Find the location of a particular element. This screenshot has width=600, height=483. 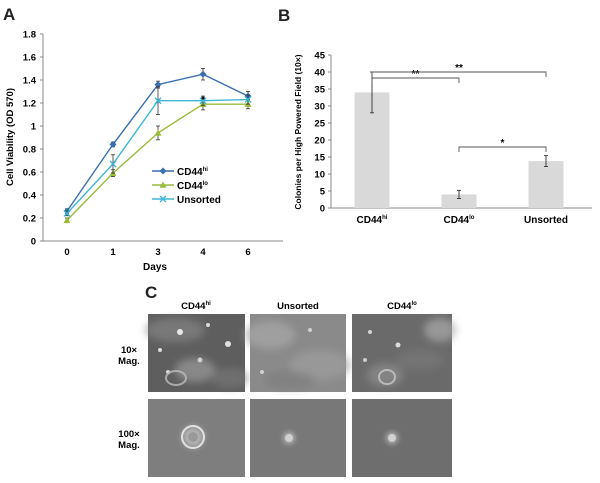

micrograph-column-label: Unsorted is located at coordinates (298, 306).